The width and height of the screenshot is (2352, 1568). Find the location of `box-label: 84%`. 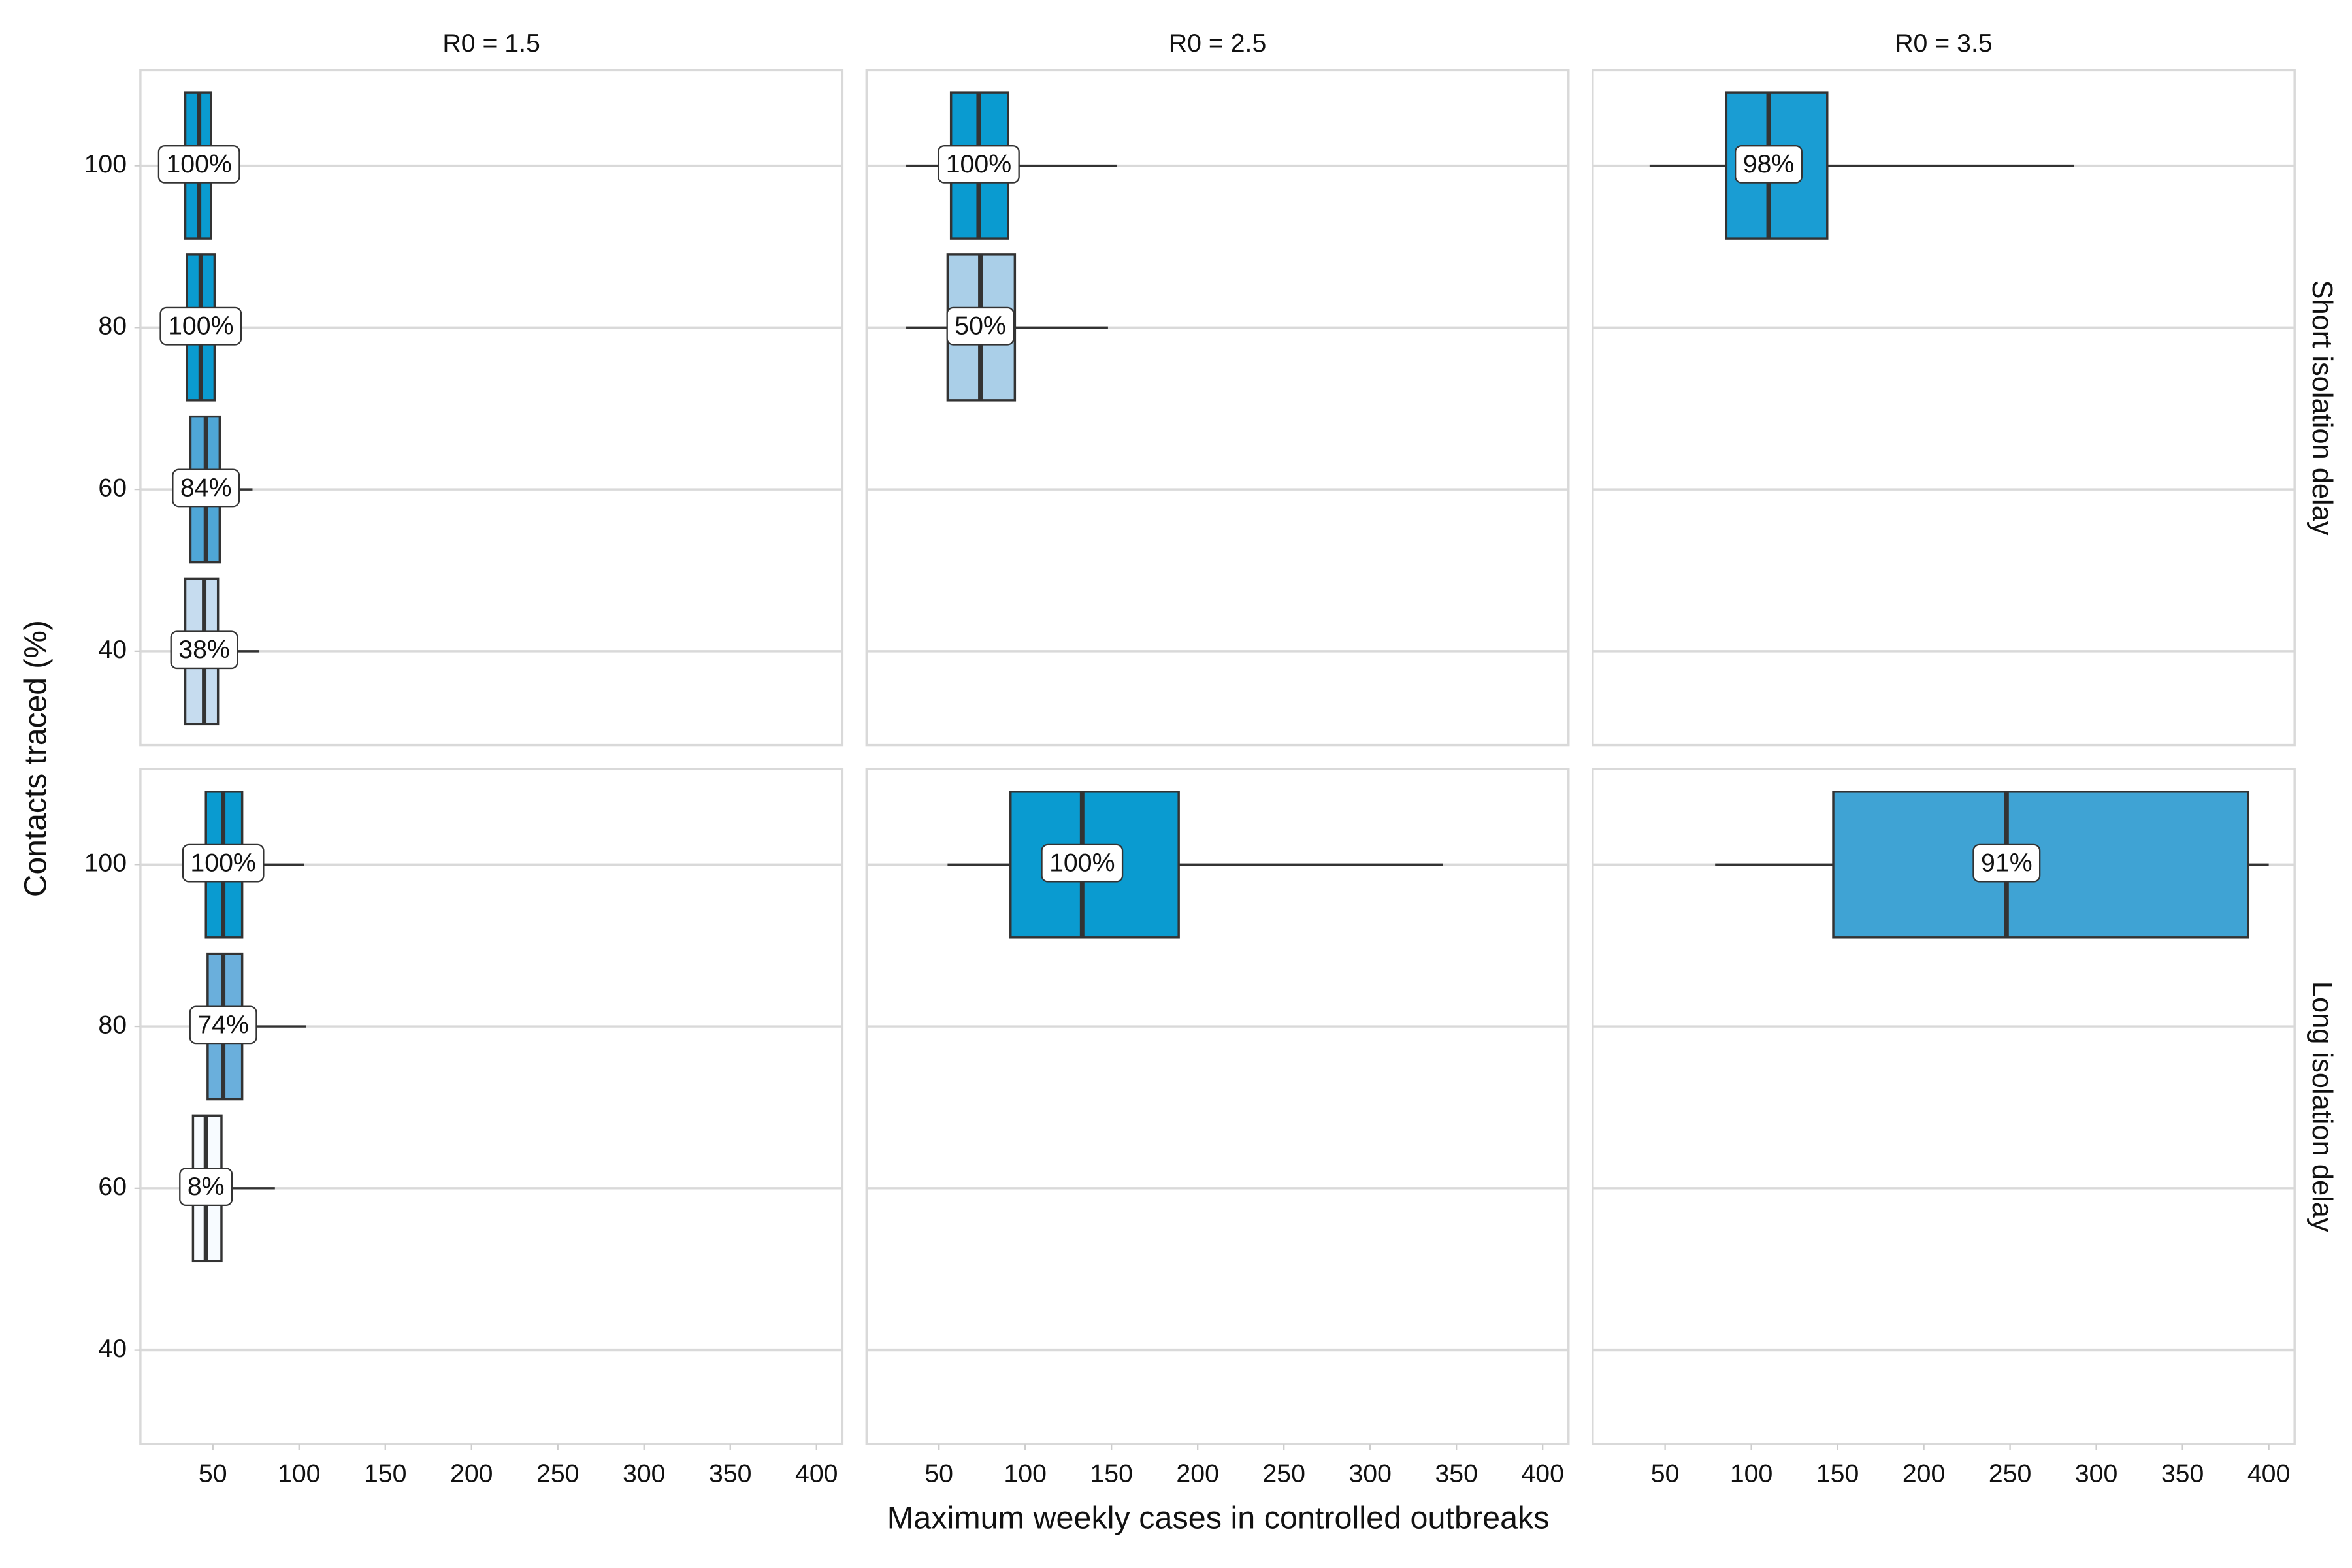

box-label: 84% is located at coordinates (206, 488).